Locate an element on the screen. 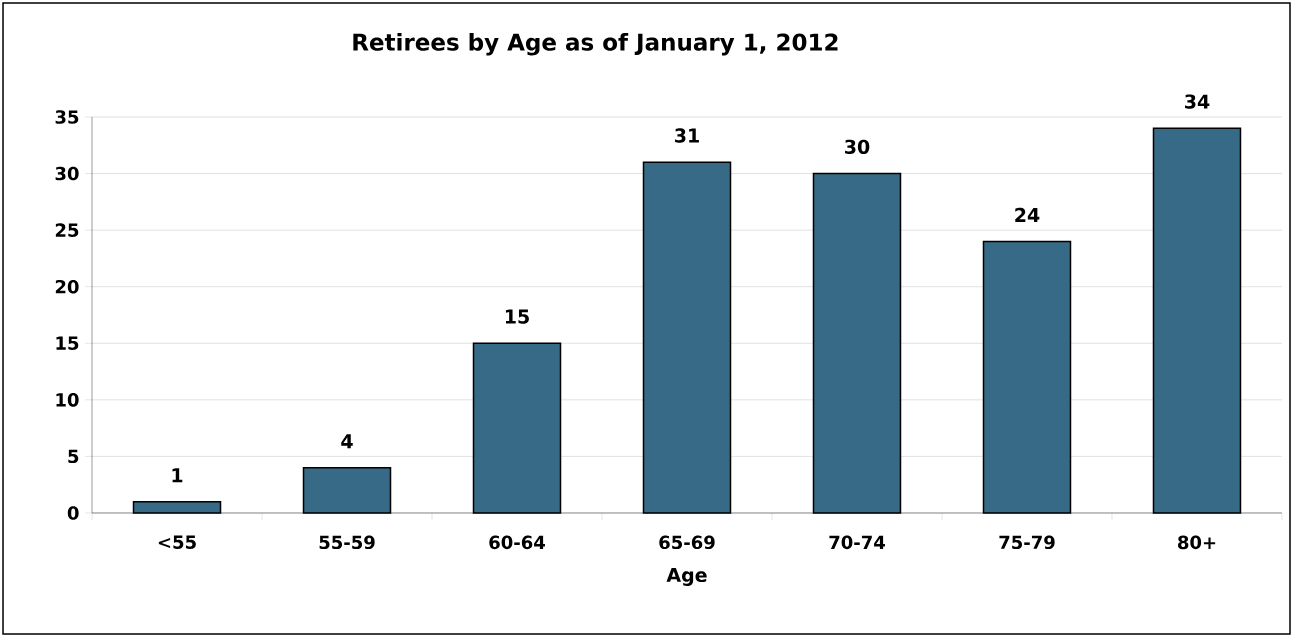 The height and width of the screenshot is (637, 1293). y-tick-label: 20 is located at coordinates (67, 286).